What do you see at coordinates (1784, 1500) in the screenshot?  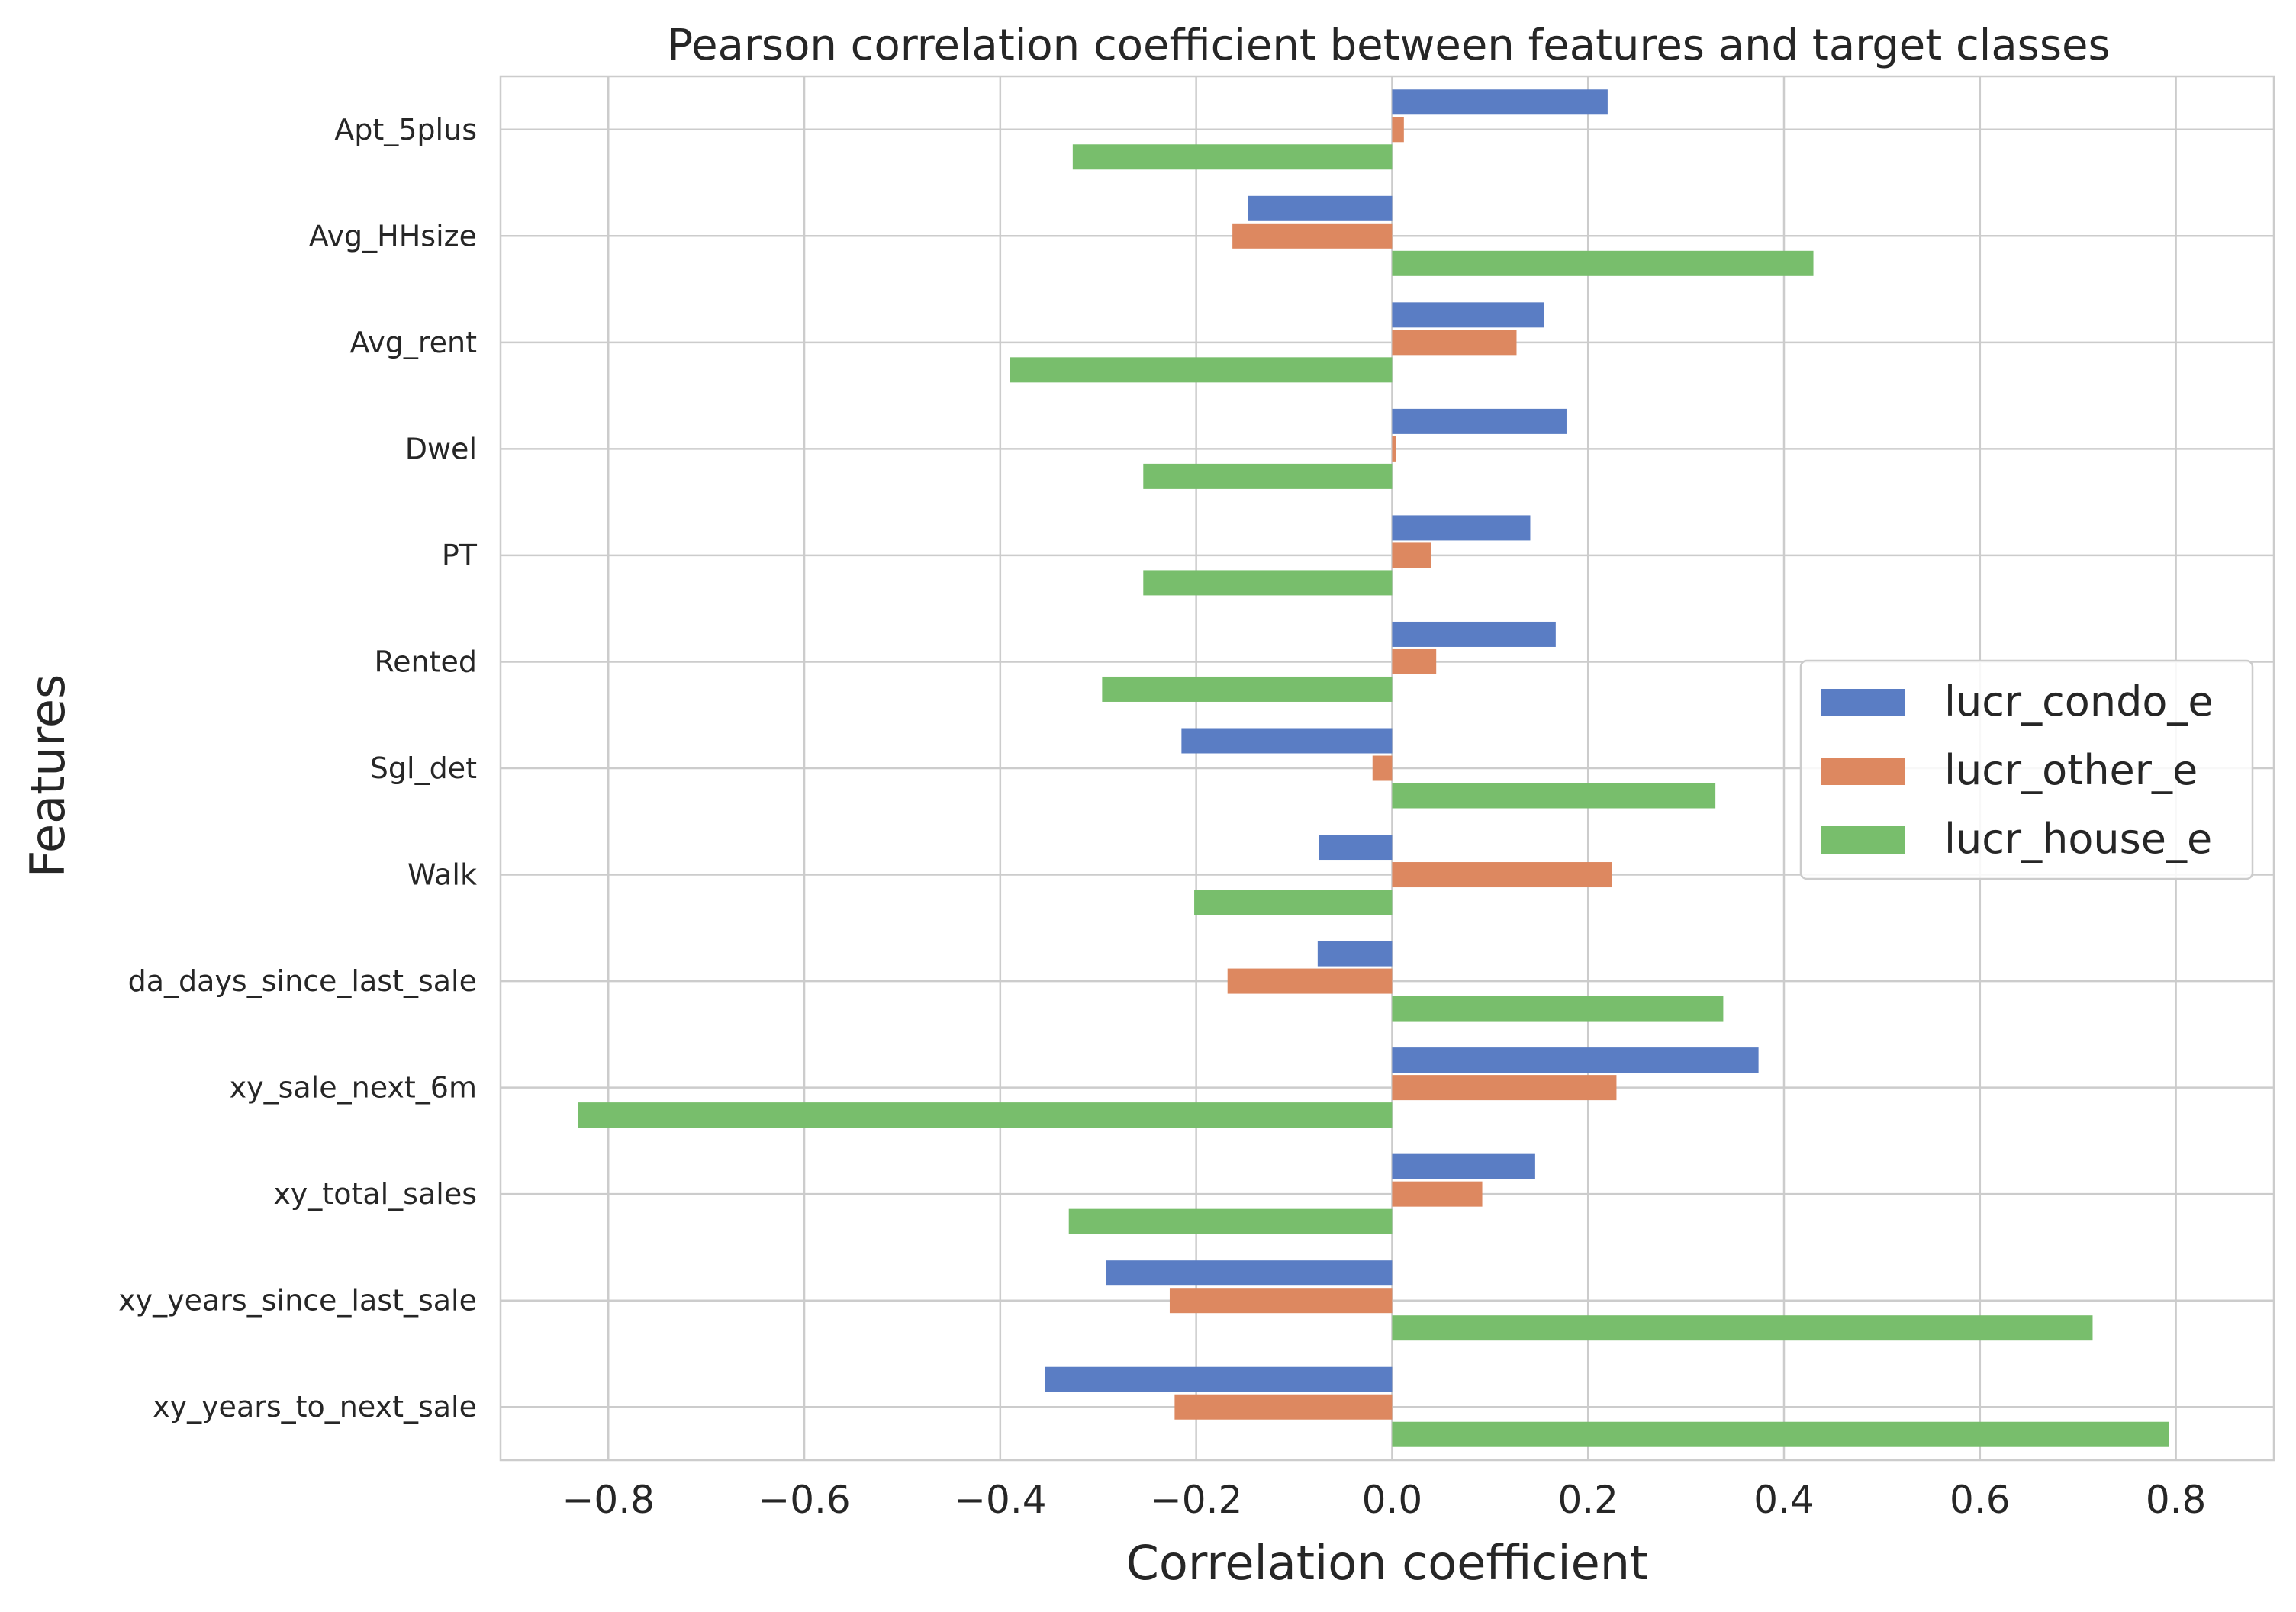 I see `x-tick-label: 0.4` at bounding box center [1784, 1500].